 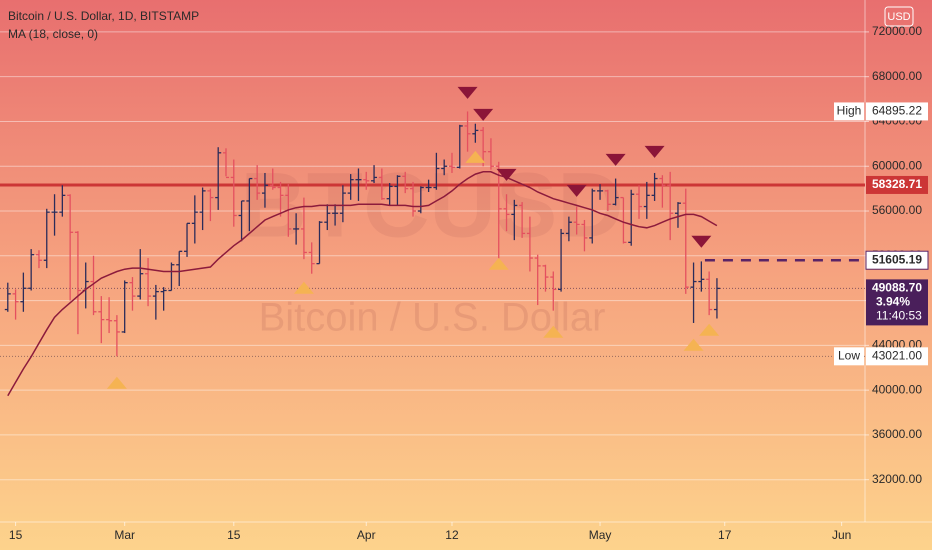 I want to click on x-tick-label: Jun, so click(x=841, y=535).